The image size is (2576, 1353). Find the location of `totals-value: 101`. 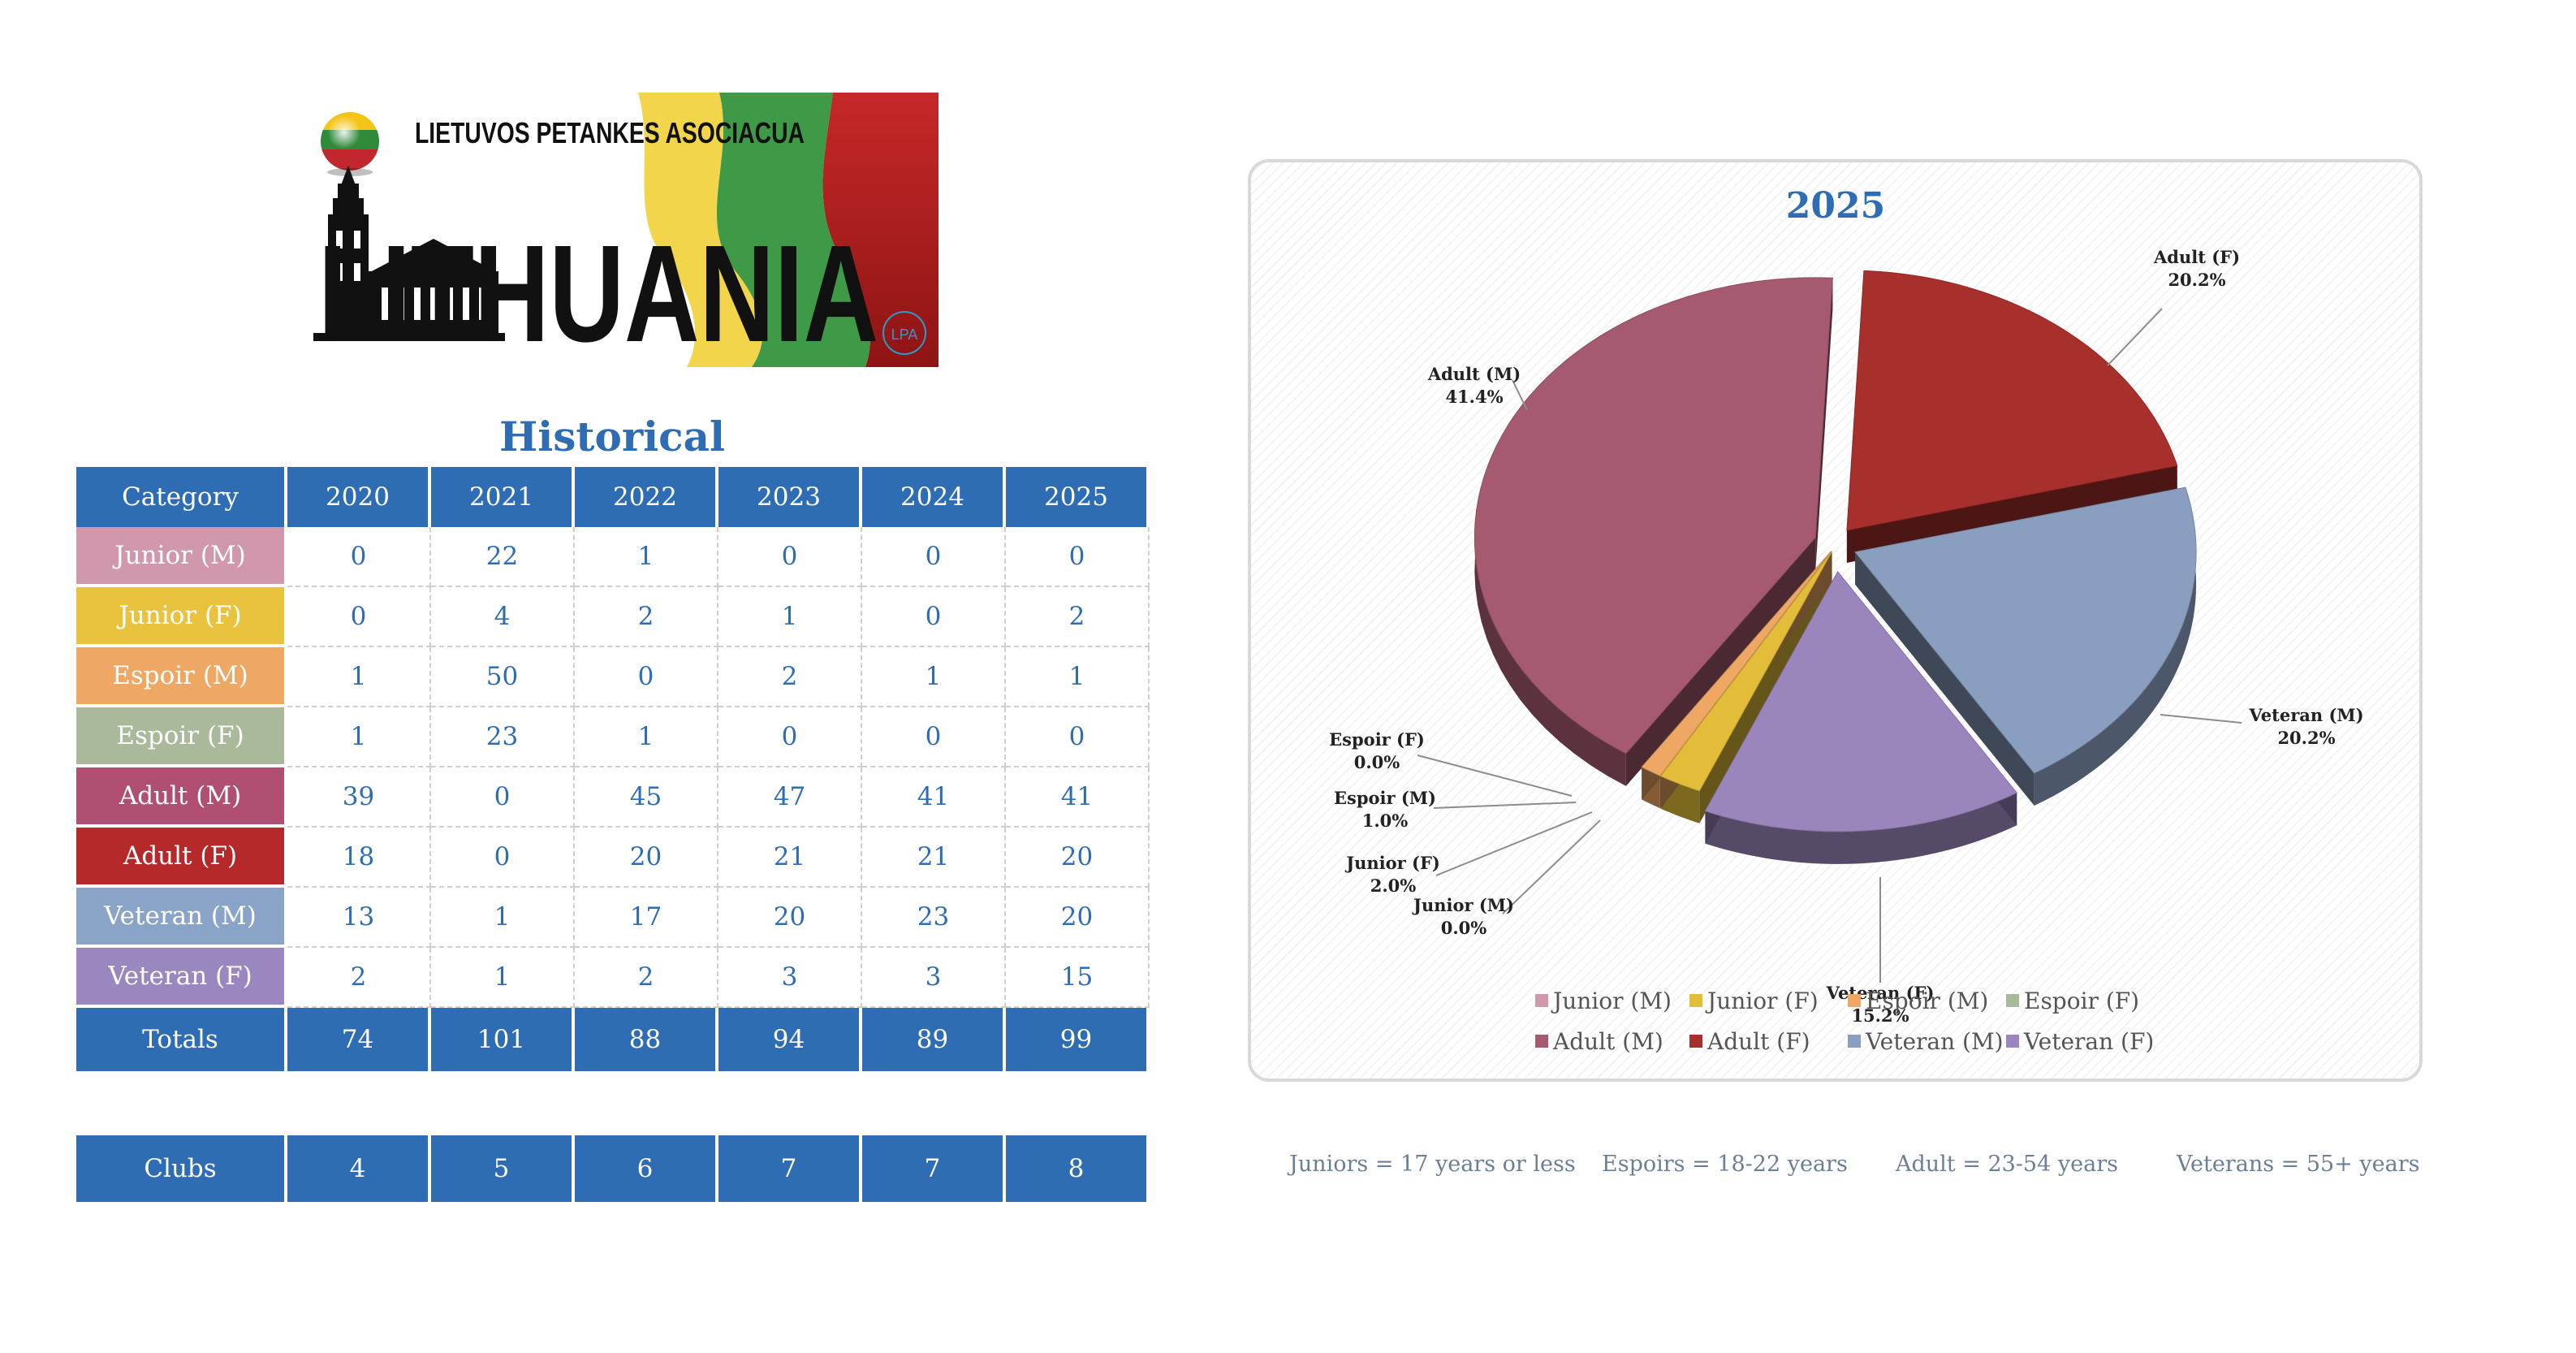

totals-value: 101 is located at coordinates (503, 1039).